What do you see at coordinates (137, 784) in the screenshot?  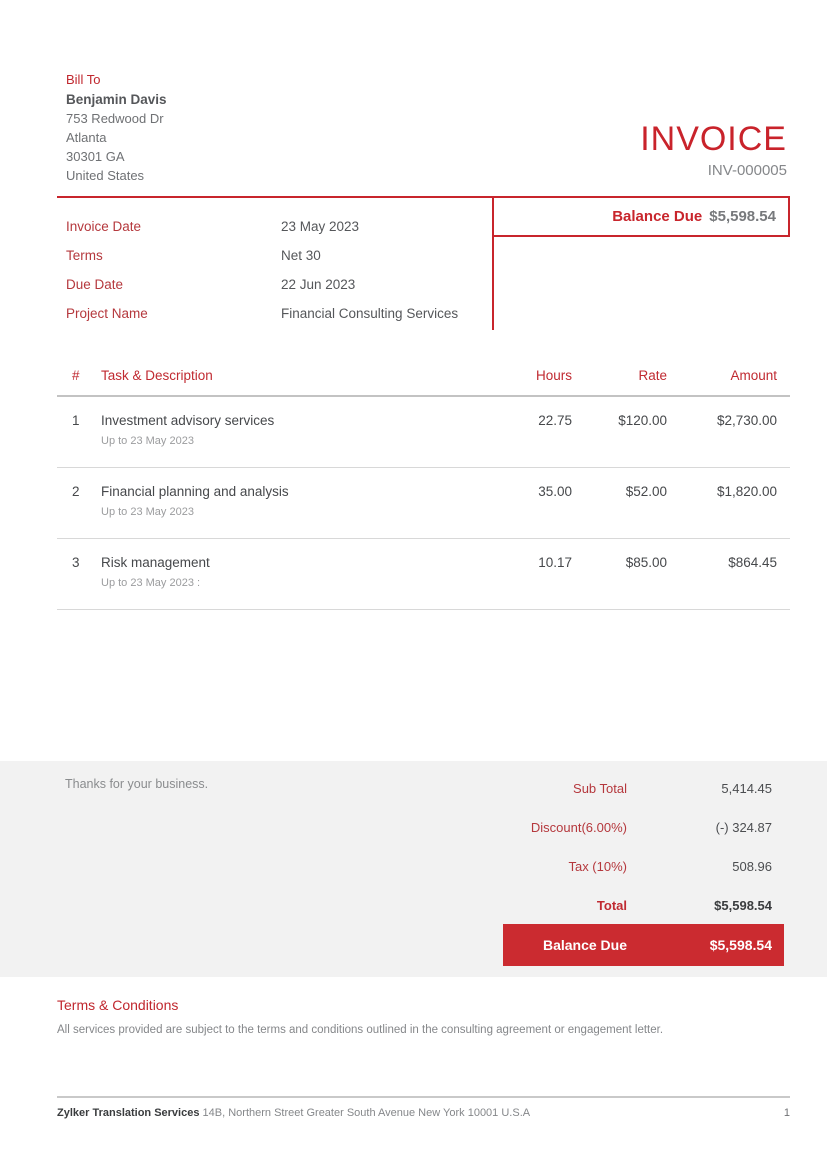 I see `thanks-note: Thanks for your business.` at bounding box center [137, 784].